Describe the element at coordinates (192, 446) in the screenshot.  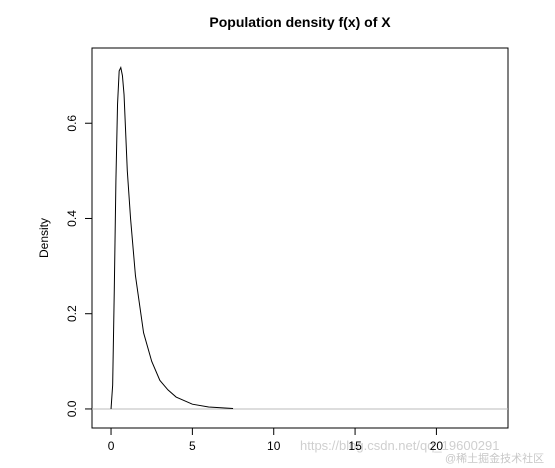
I see `x-tick-label: 5` at that location.